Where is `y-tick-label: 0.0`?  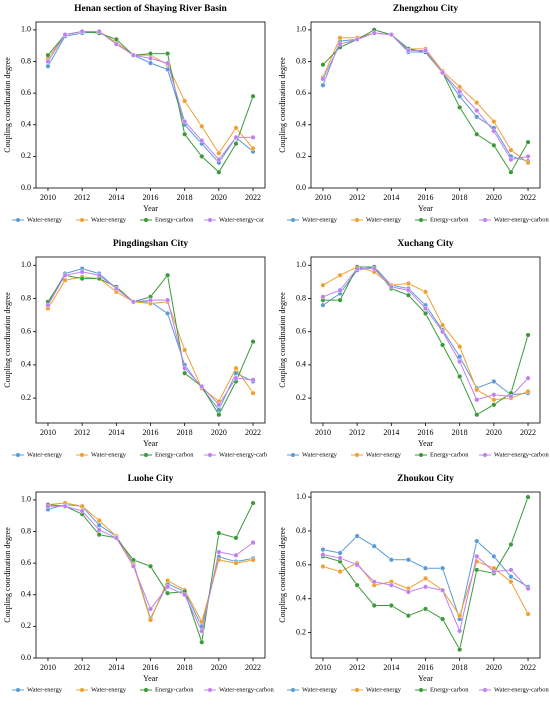
y-tick-label: 0.0 is located at coordinates (26, 187).